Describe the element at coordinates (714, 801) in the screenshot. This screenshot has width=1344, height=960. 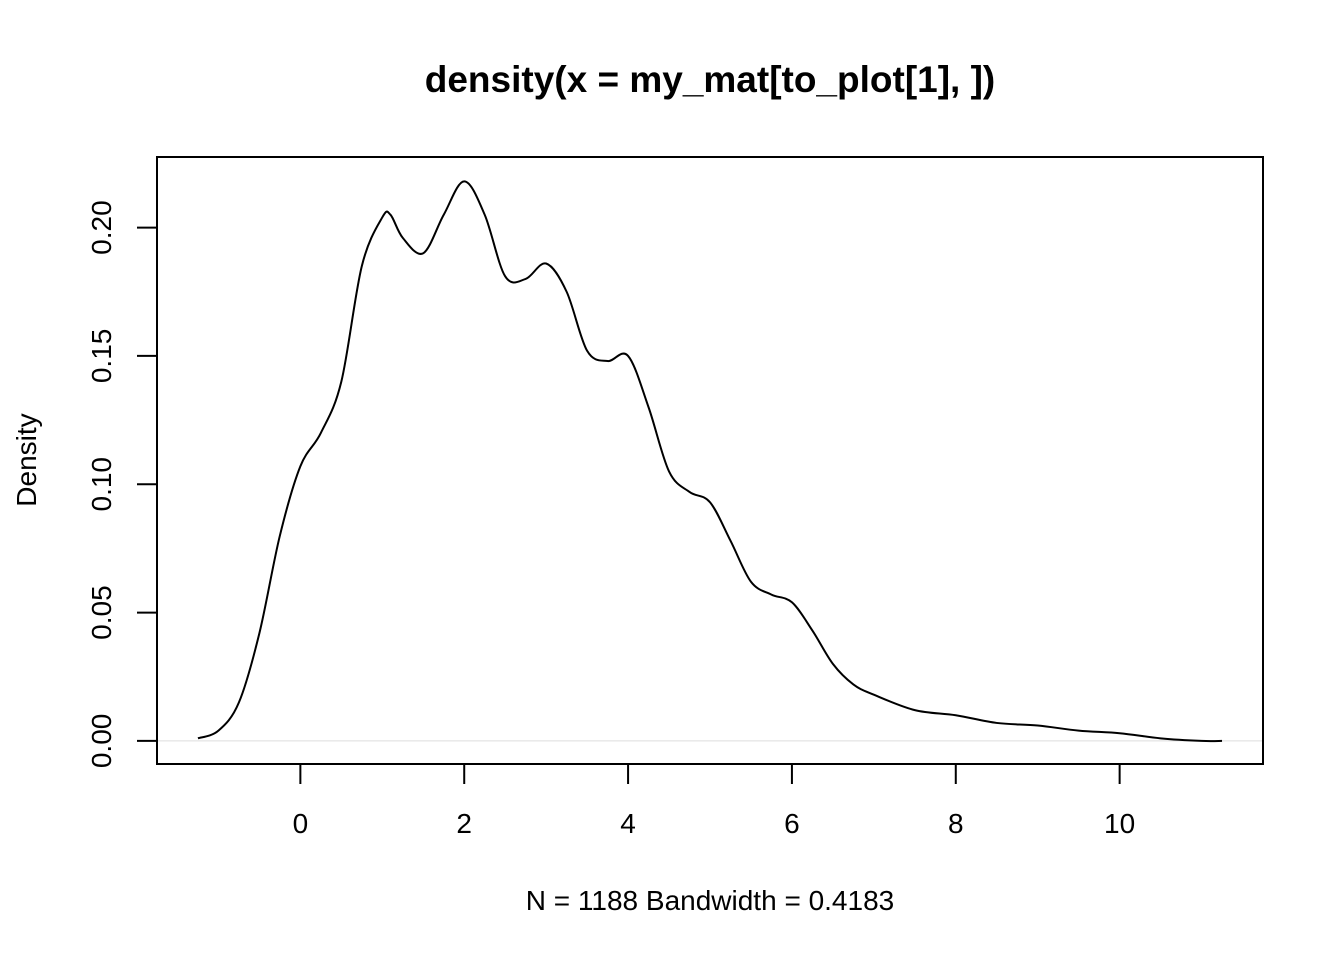
I see `x-axis: 0 2 4 6 8 10` at that location.